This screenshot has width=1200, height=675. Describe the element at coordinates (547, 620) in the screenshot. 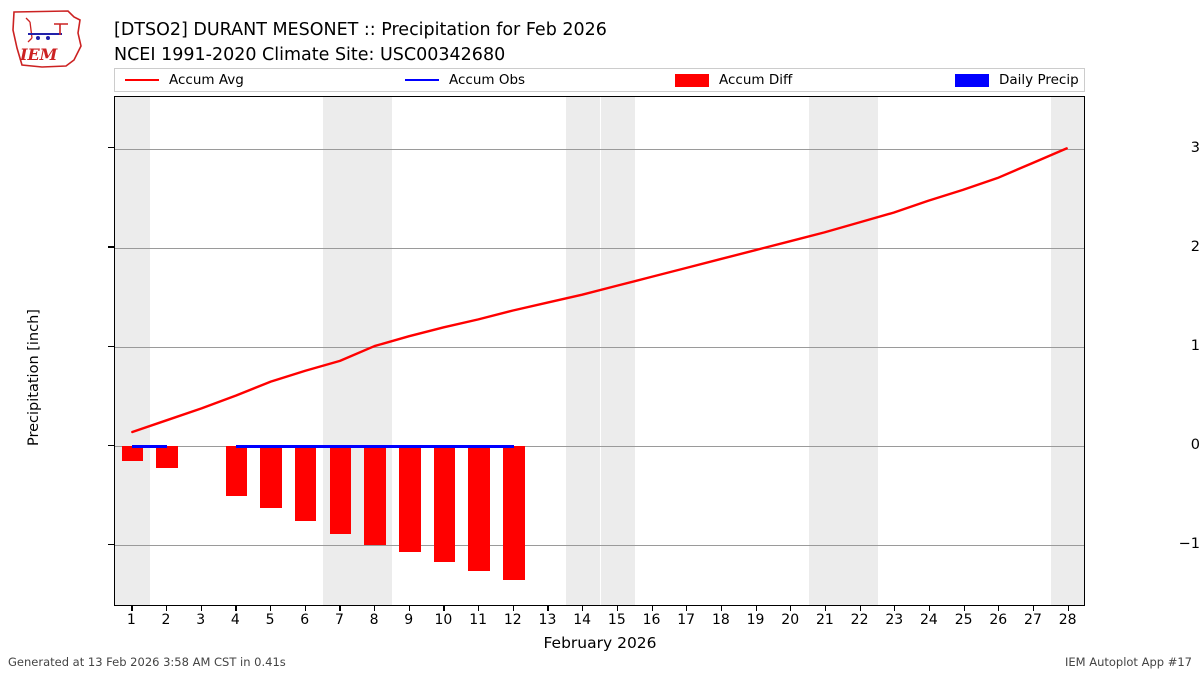

I see `x-axis-tick-label: 13` at that location.